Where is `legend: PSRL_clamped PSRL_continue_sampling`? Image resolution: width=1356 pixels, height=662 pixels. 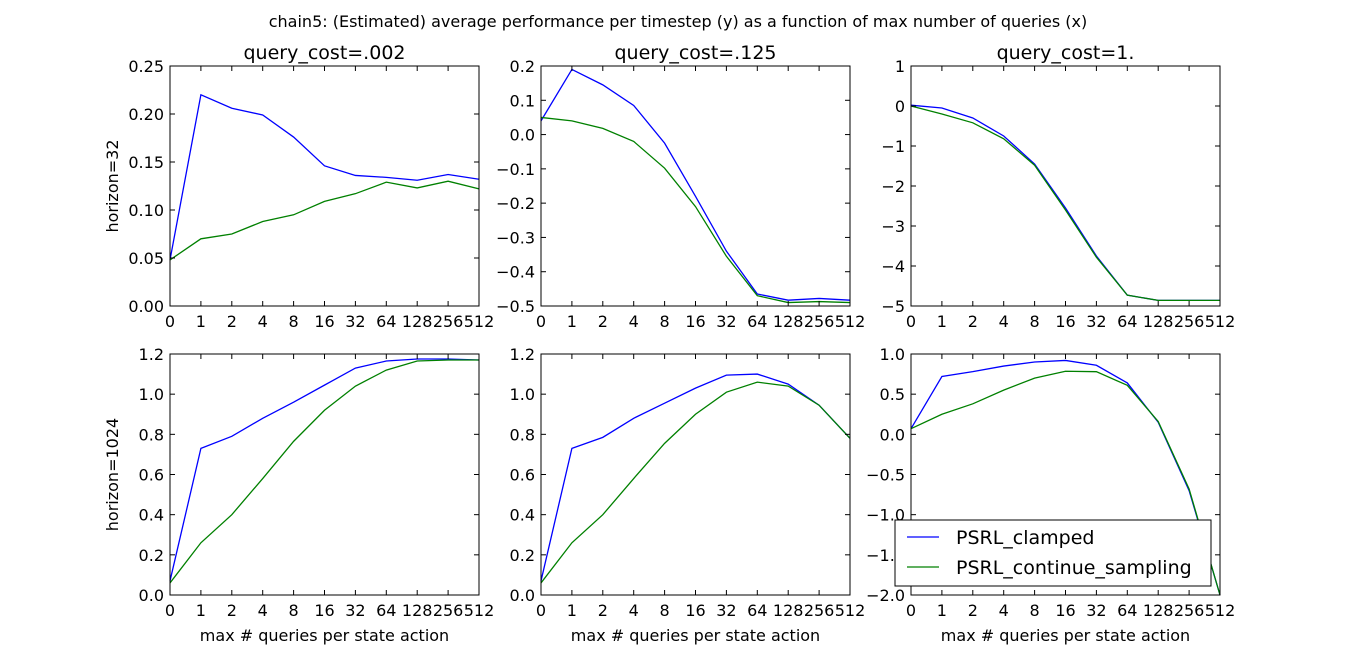 legend: PSRL_clamped PSRL_continue_sampling is located at coordinates (1053, 553).